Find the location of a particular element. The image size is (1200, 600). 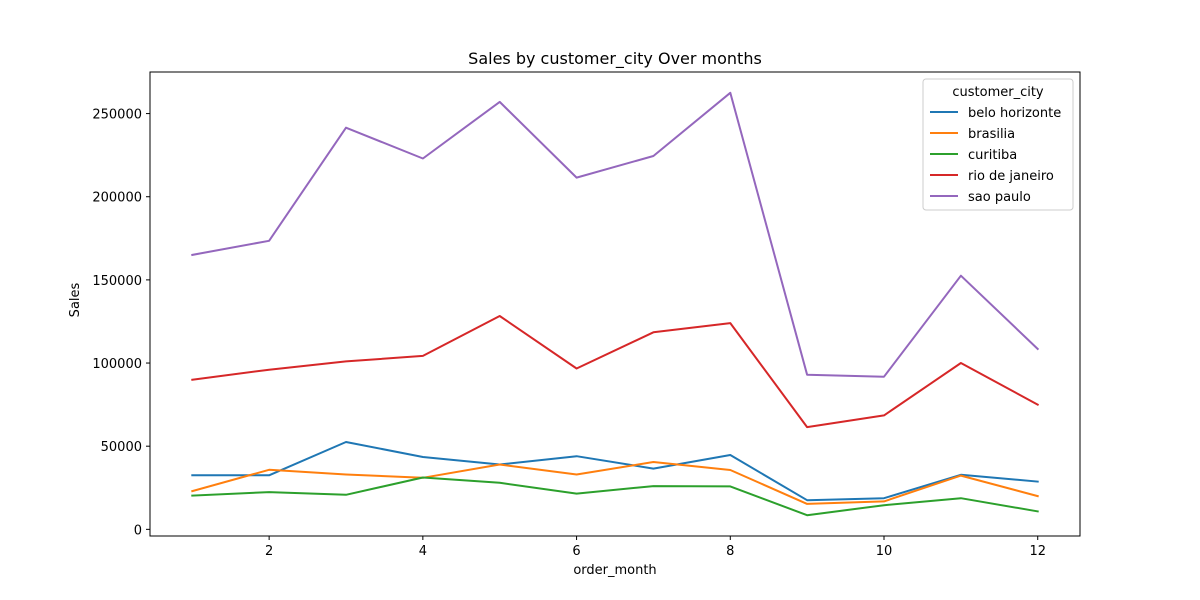

y-tick-label: 250000 is located at coordinates (117, 115).